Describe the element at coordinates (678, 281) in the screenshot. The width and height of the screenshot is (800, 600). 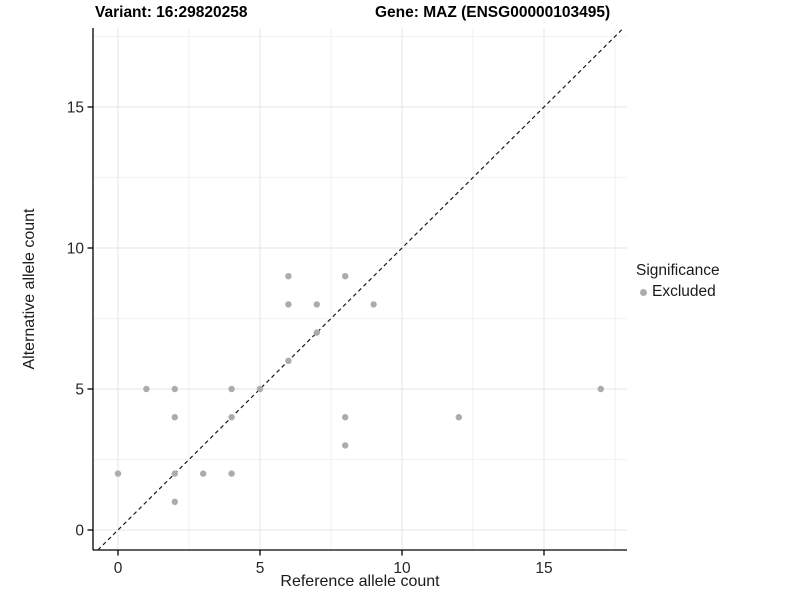
I see `legend: Significance Excluded` at that location.